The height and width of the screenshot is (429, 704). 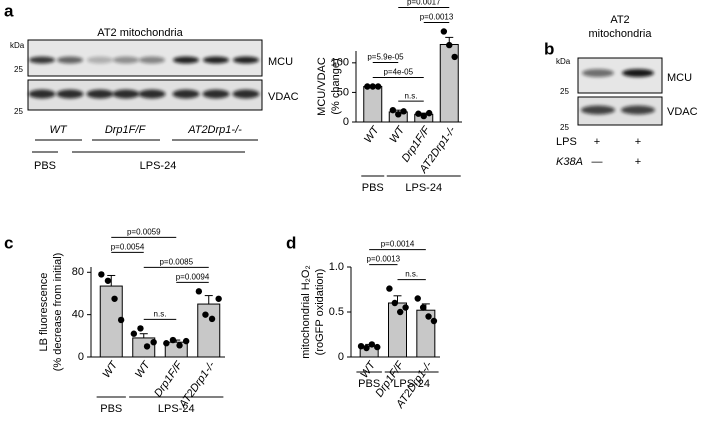 What do you see at coordinates (336, 267) in the screenshot?
I see `y-tick-label: 1.0` at bounding box center [336, 267].